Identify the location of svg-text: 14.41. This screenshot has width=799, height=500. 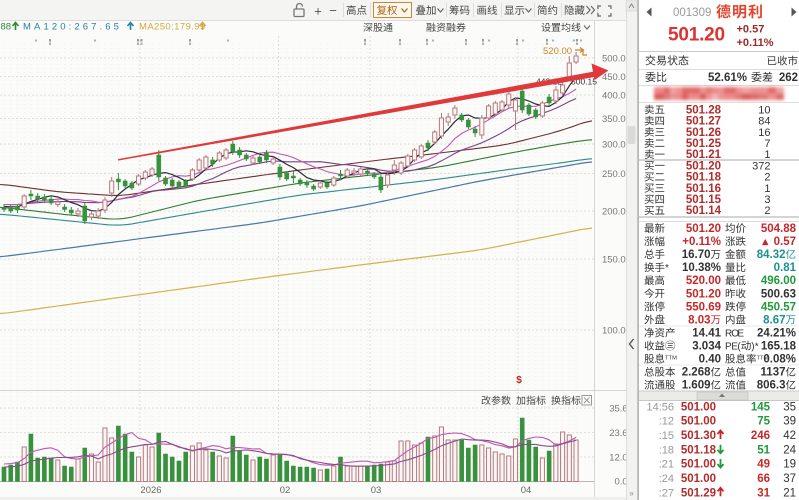
(706, 334).